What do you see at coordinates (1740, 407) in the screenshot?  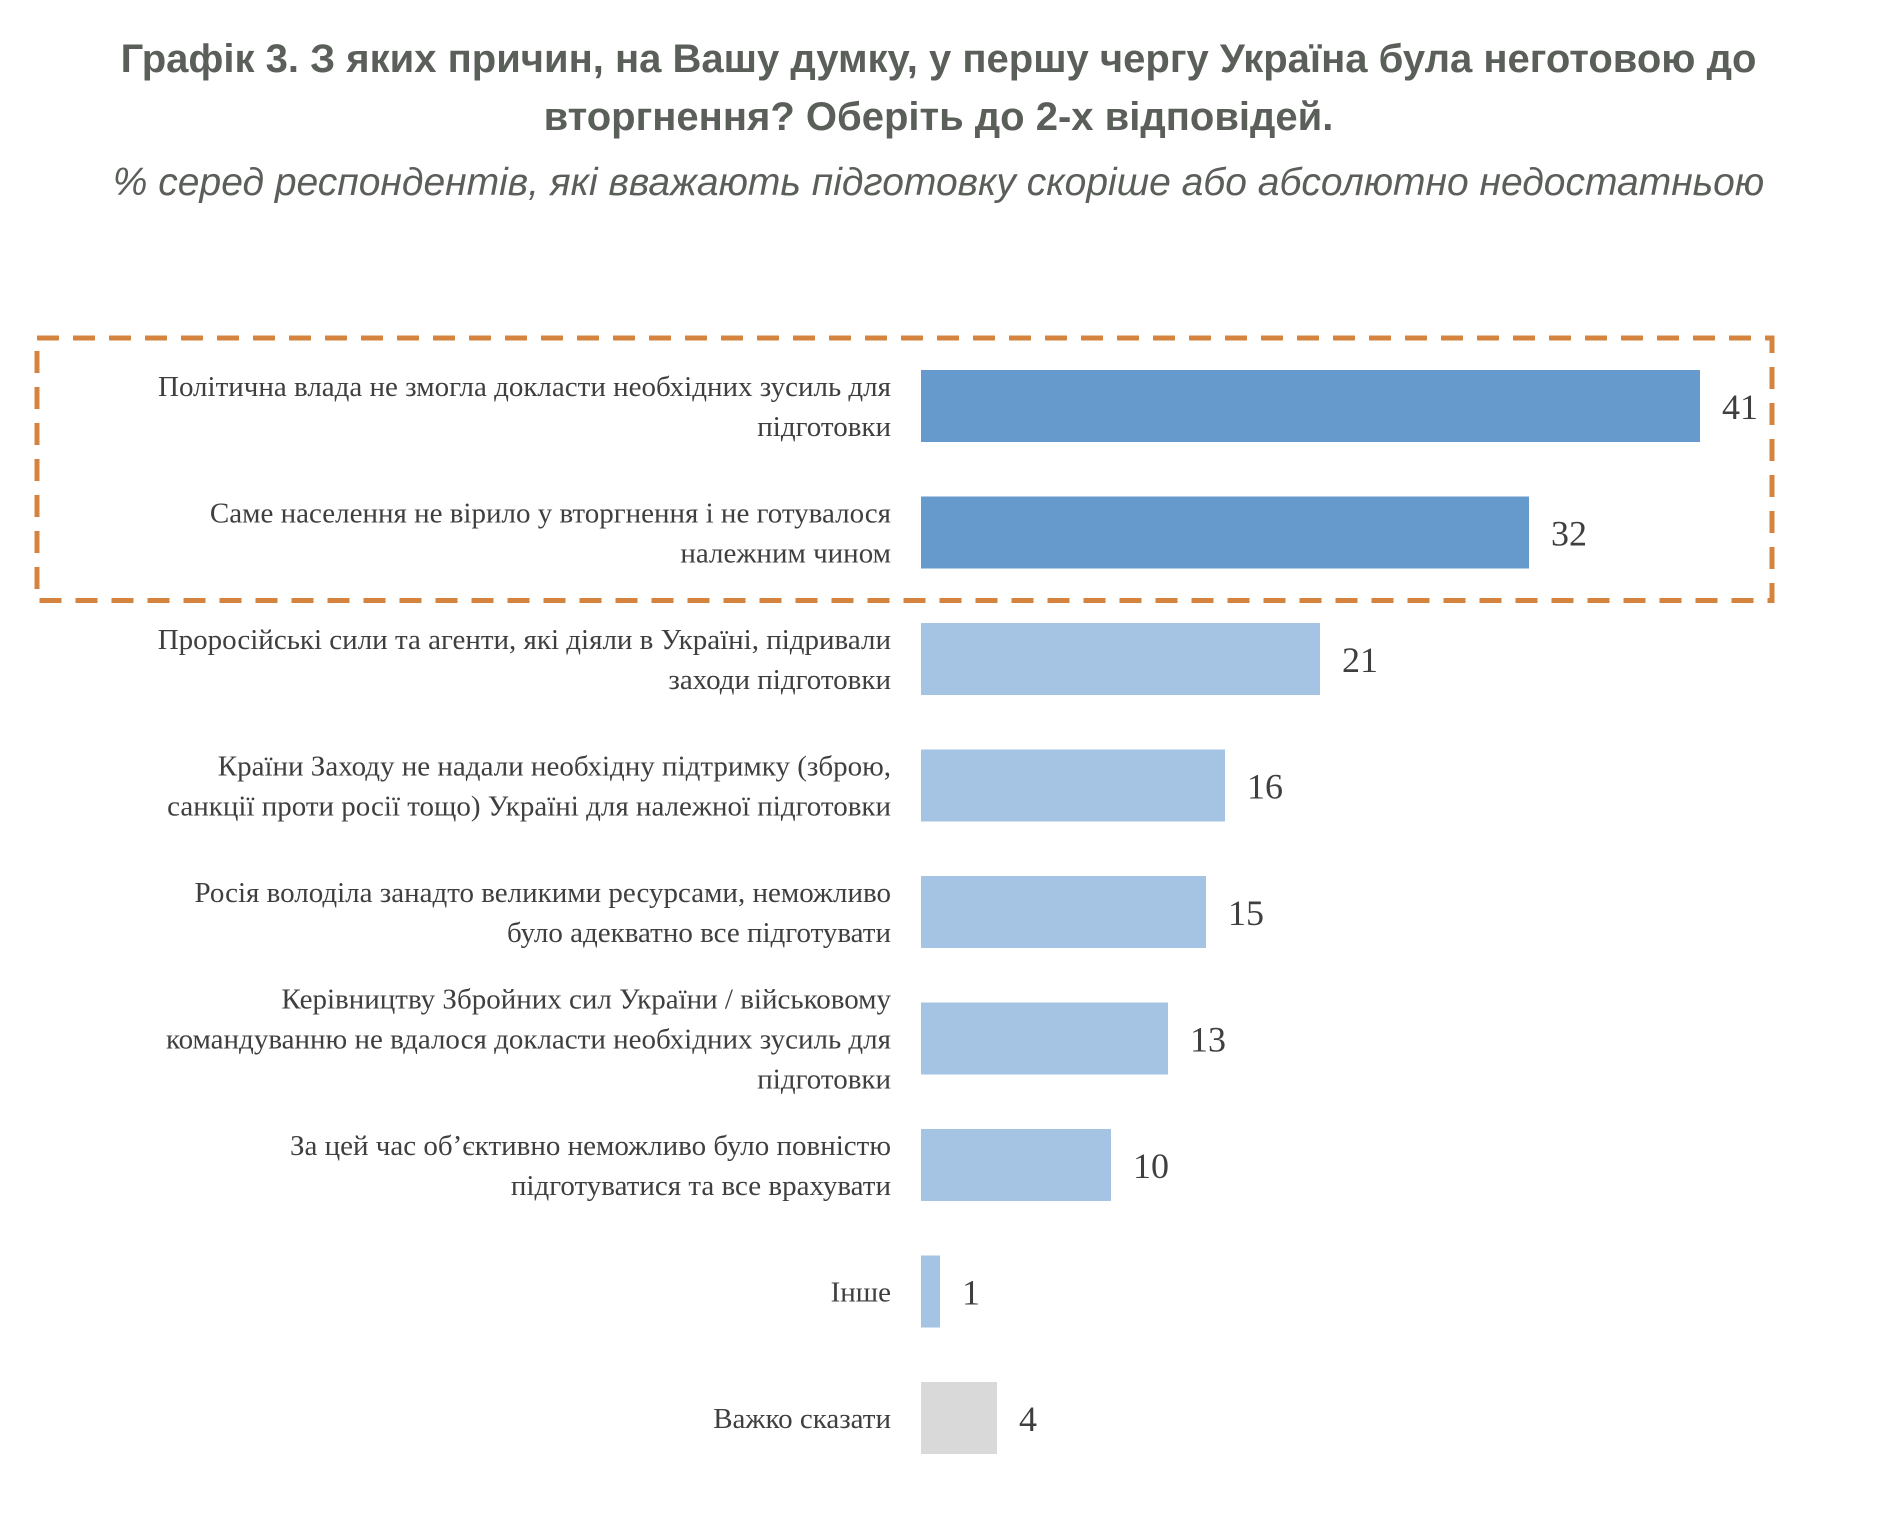 I see `value-label-1: 41` at bounding box center [1740, 407].